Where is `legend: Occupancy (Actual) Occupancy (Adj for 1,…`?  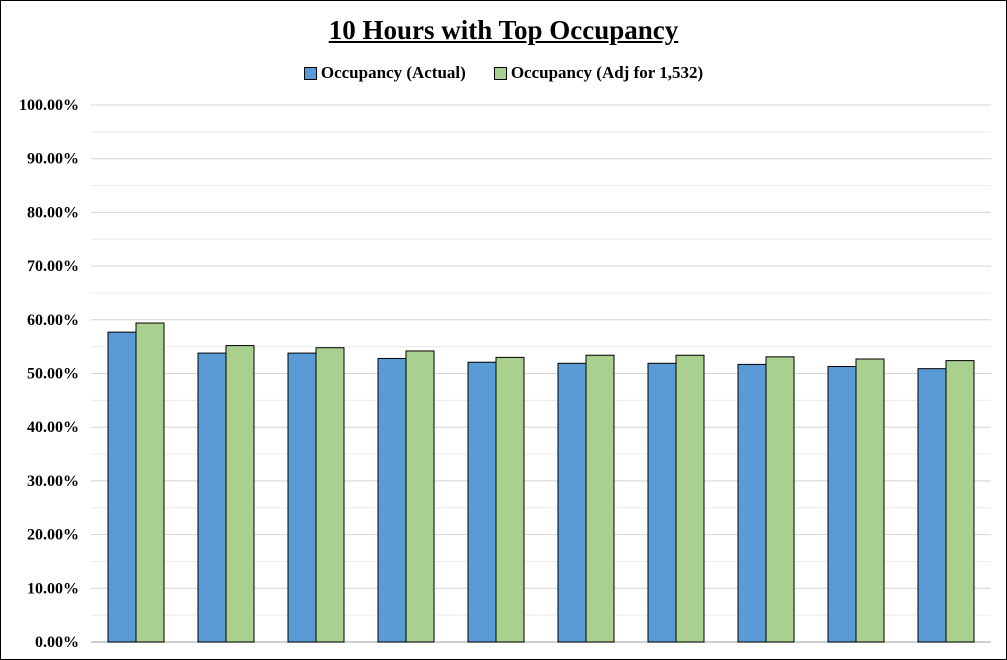
legend: Occupancy (Actual) Occupancy (Adj for 1,… is located at coordinates (503, 73).